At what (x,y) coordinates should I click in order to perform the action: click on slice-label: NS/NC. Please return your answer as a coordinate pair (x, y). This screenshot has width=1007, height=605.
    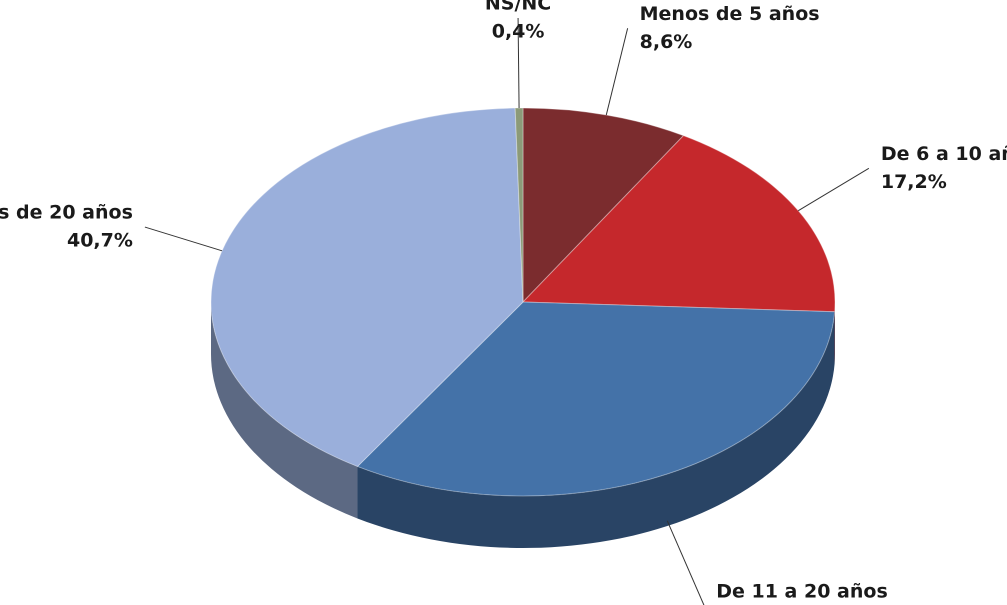
    Looking at the image, I should click on (518, 7).